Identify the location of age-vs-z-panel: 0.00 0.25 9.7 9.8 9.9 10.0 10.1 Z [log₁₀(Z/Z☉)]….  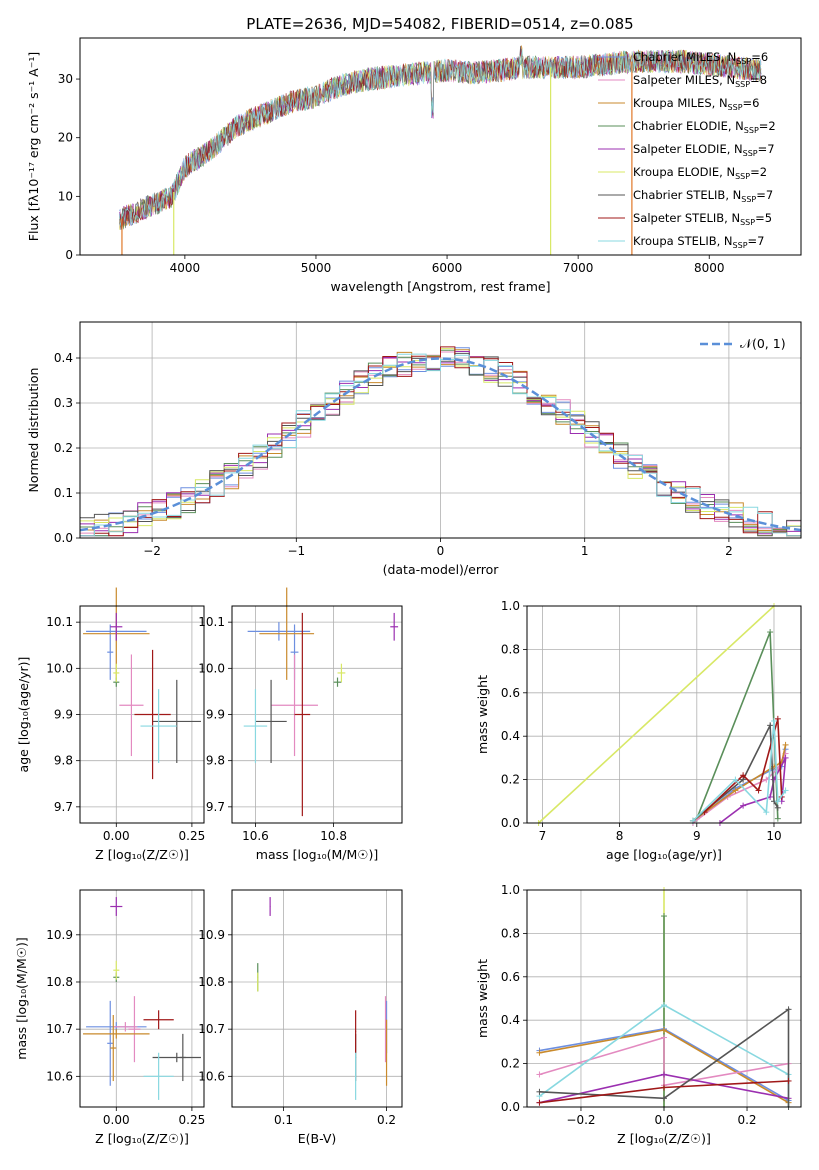
(111, 724).